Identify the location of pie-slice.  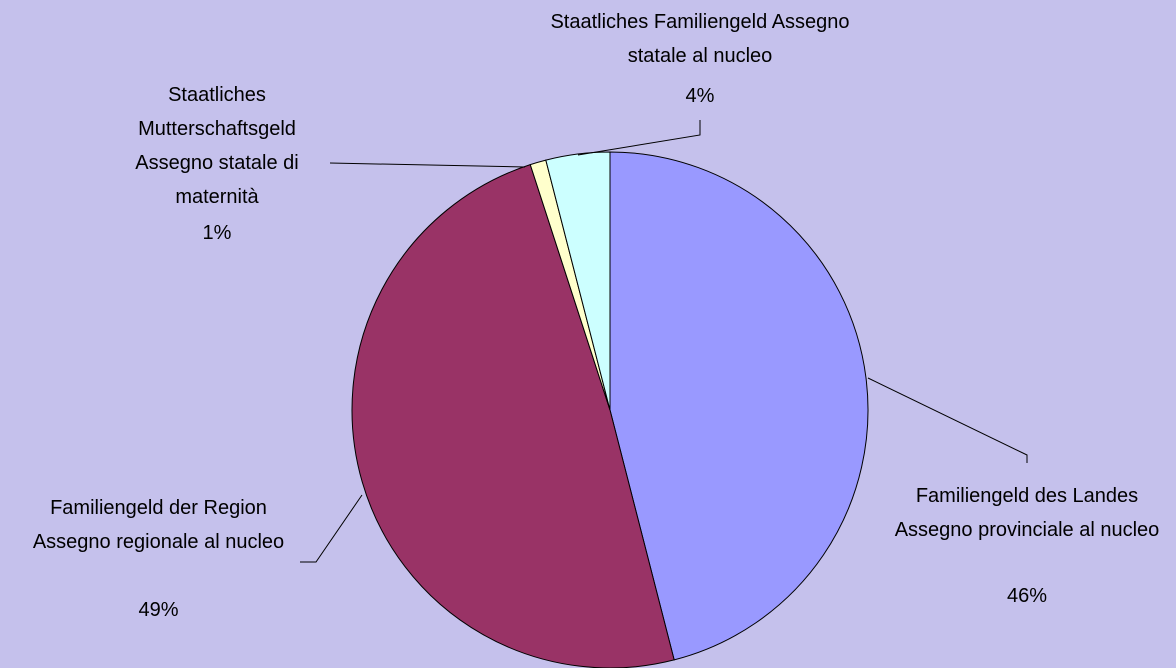
(578, 281).